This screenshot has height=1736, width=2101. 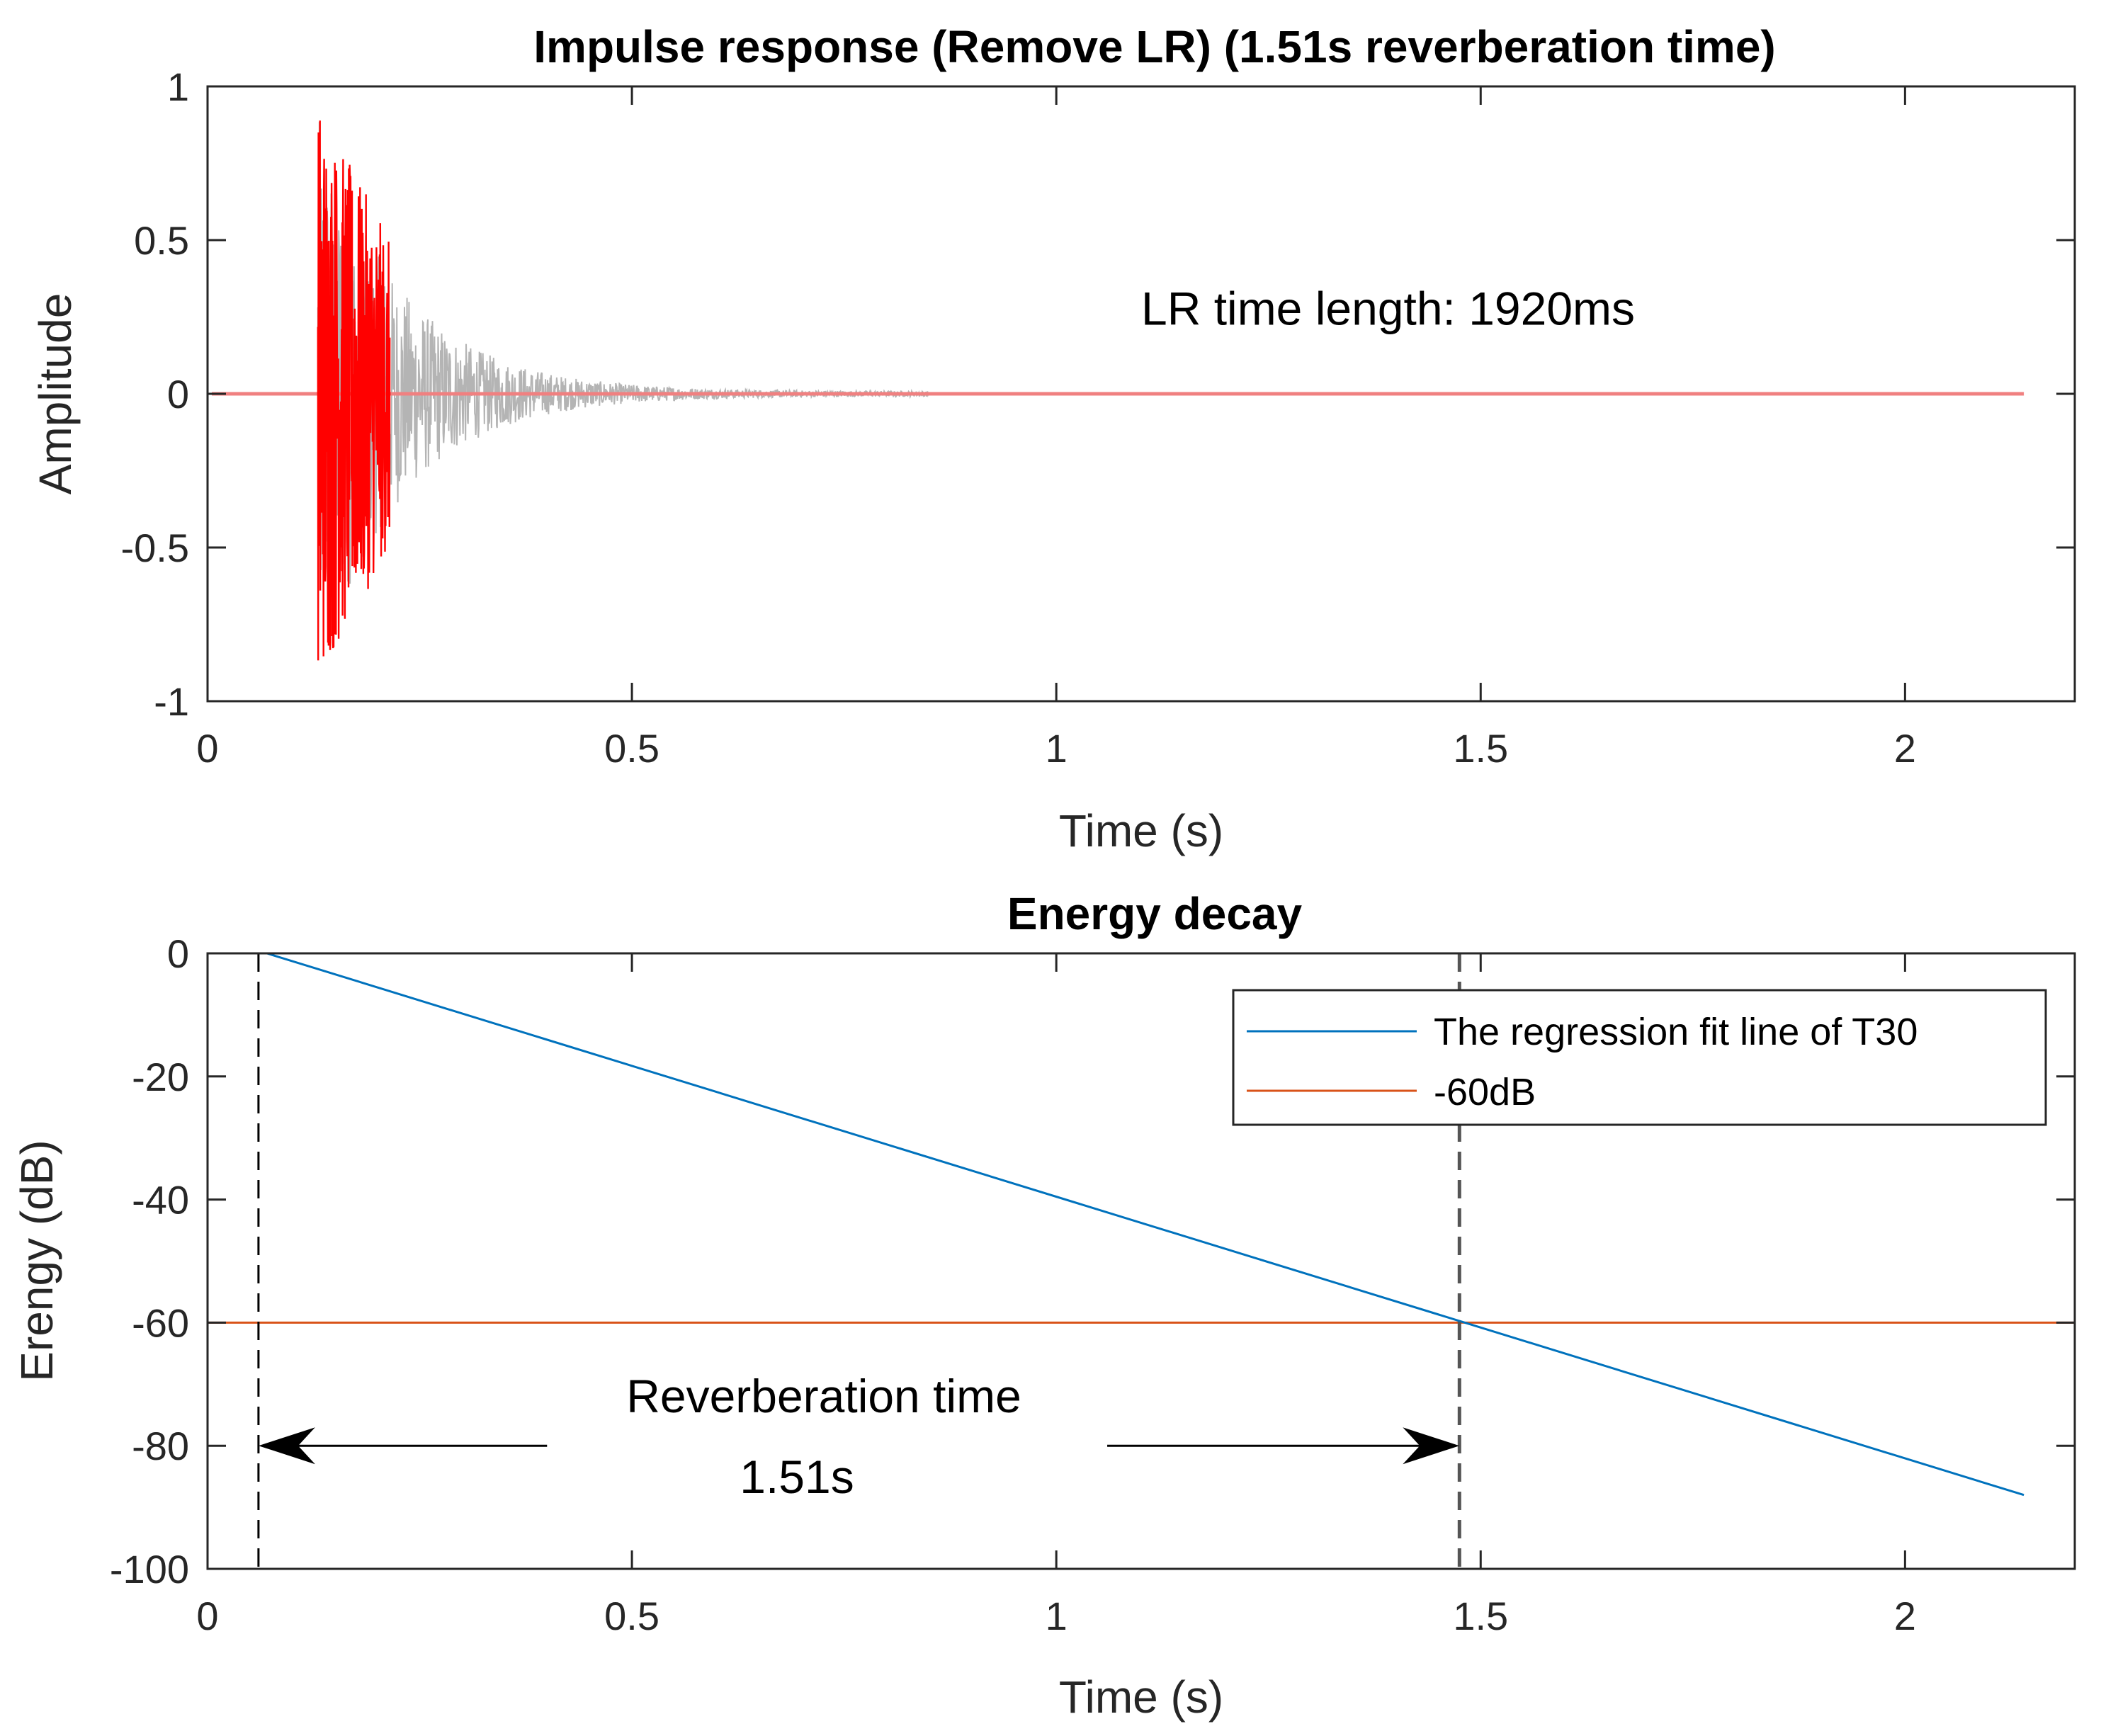 What do you see at coordinates (161, 241) in the screenshot?
I see `y-tick-label: 0.5` at bounding box center [161, 241].